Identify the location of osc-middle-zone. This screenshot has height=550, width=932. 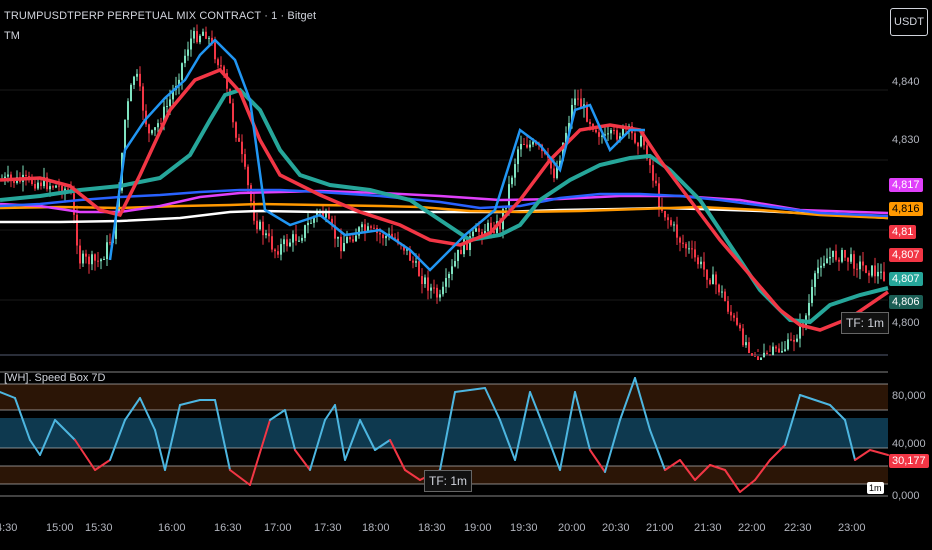
(444, 433).